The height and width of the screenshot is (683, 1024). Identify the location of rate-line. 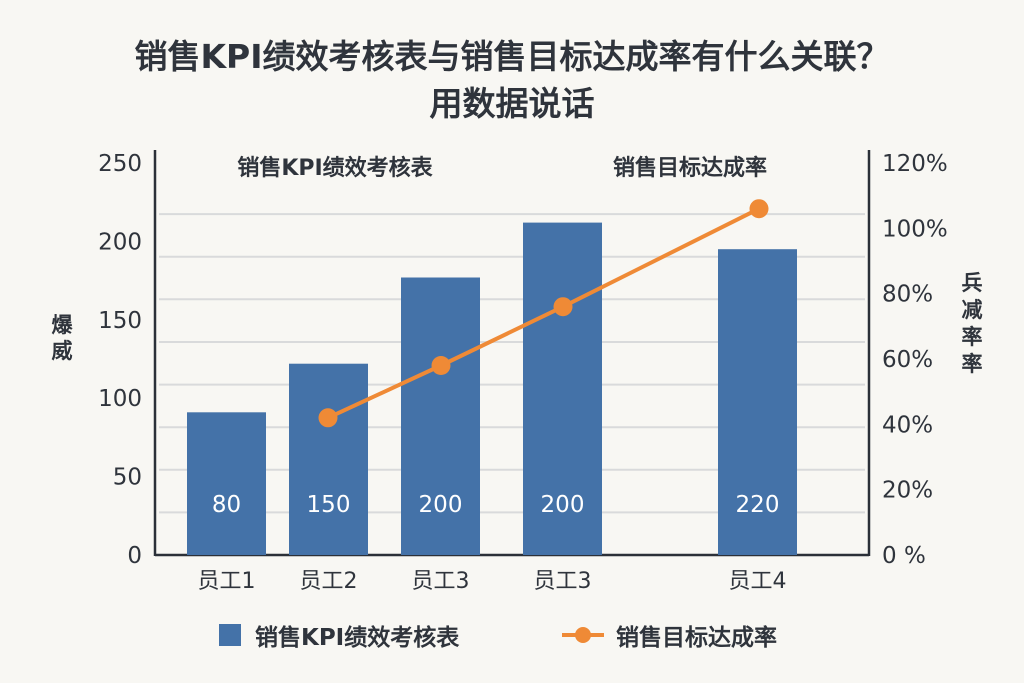
(543, 313).